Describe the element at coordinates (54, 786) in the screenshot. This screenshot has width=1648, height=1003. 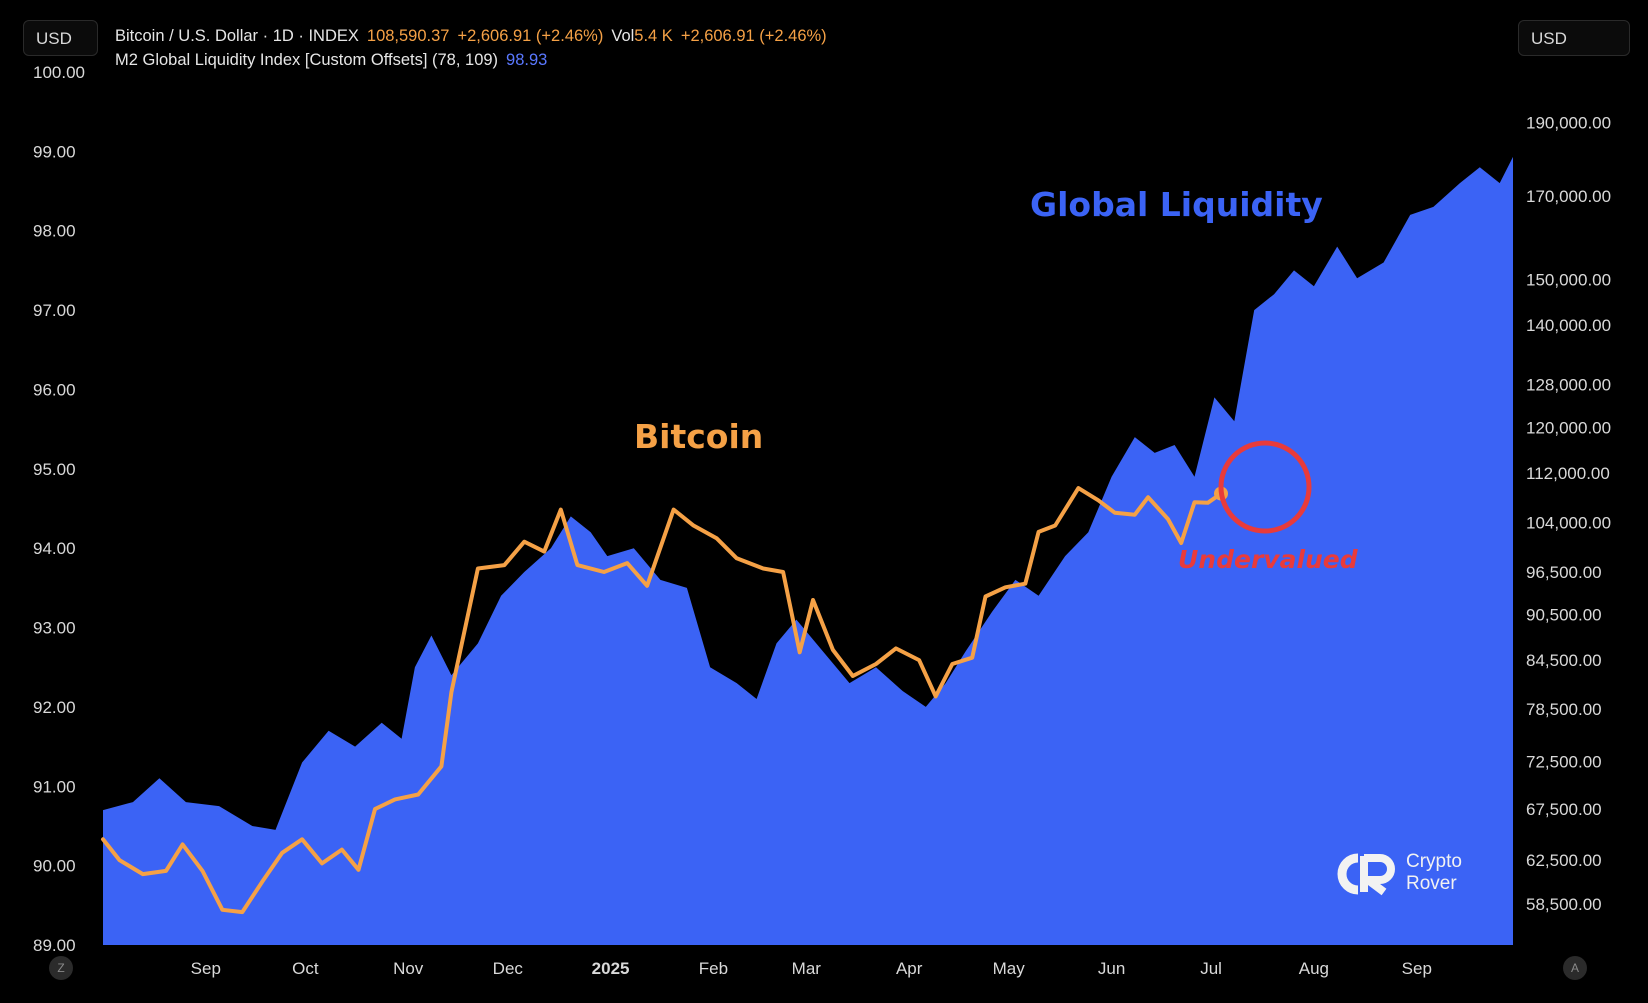
I see `left-axis-tick-label: 91.00` at that location.